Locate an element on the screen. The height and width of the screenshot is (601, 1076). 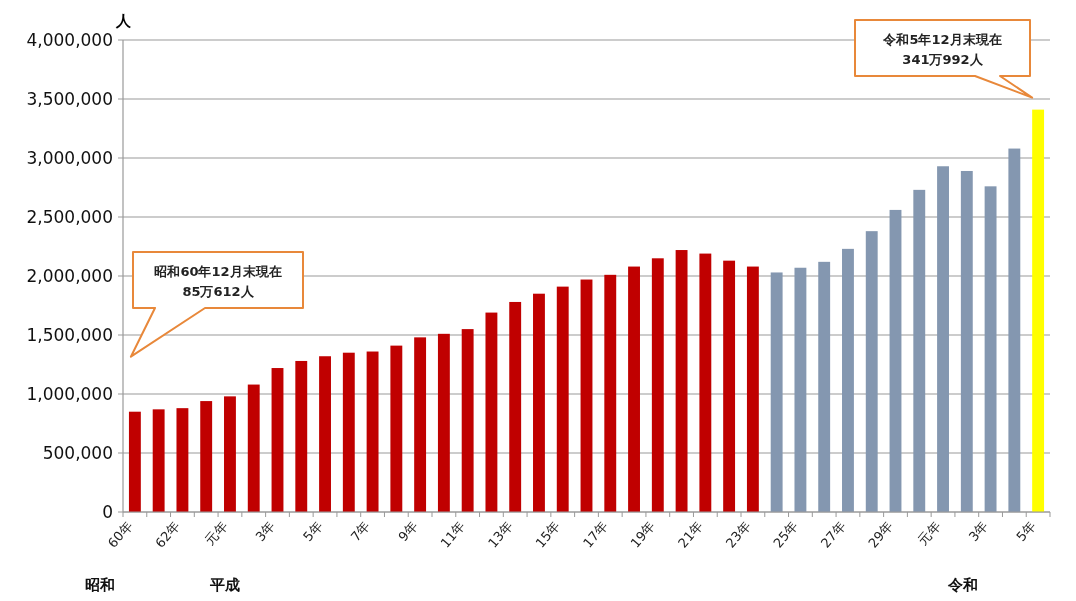
x-tick-label: 13年 is located at coordinates (500, 534).